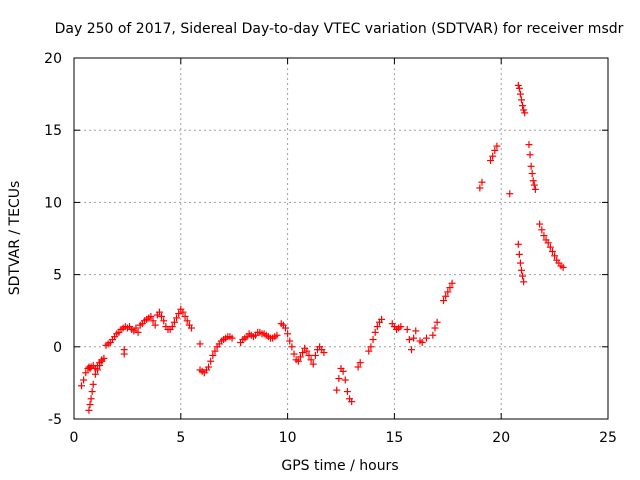 Image resolution: width=640 pixels, height=480 pixels. Describe the element at coordinates (53, 59) in the screenshot. I see `y-tick-label: 20` at that location.